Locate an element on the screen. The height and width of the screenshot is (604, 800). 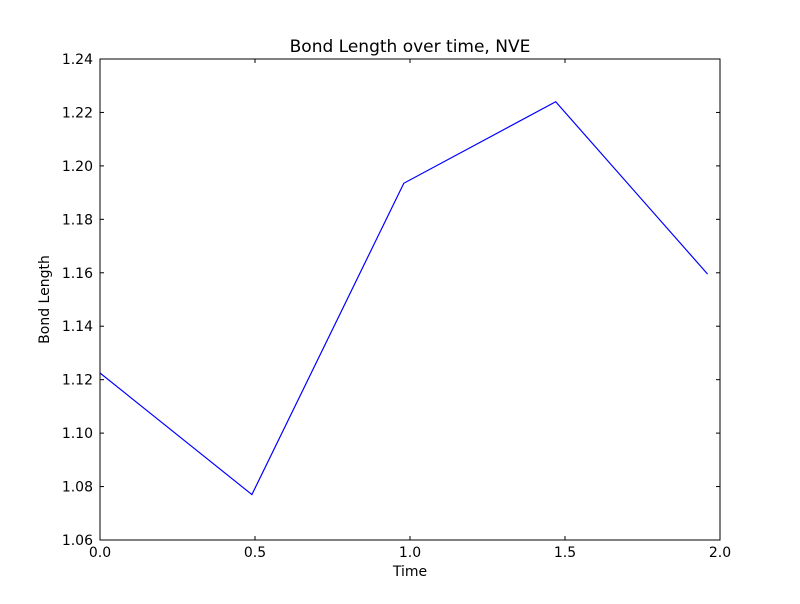
chart-title: Bond Length over time, NVE is located at coordinates (410, 47).